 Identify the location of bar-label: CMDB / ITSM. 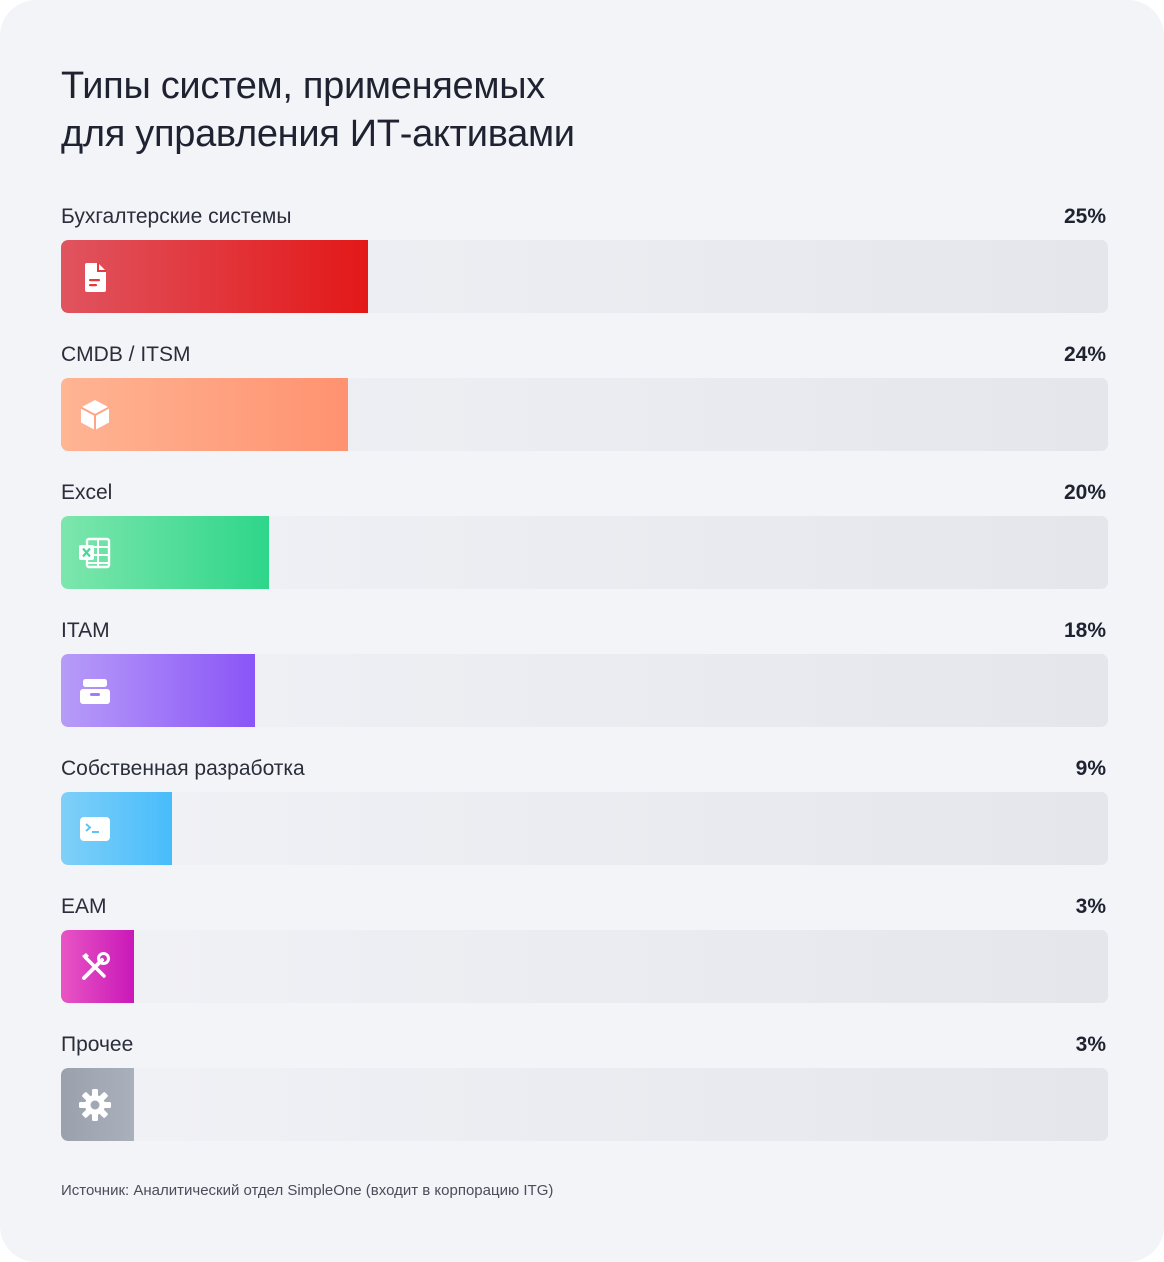
(126, 354).